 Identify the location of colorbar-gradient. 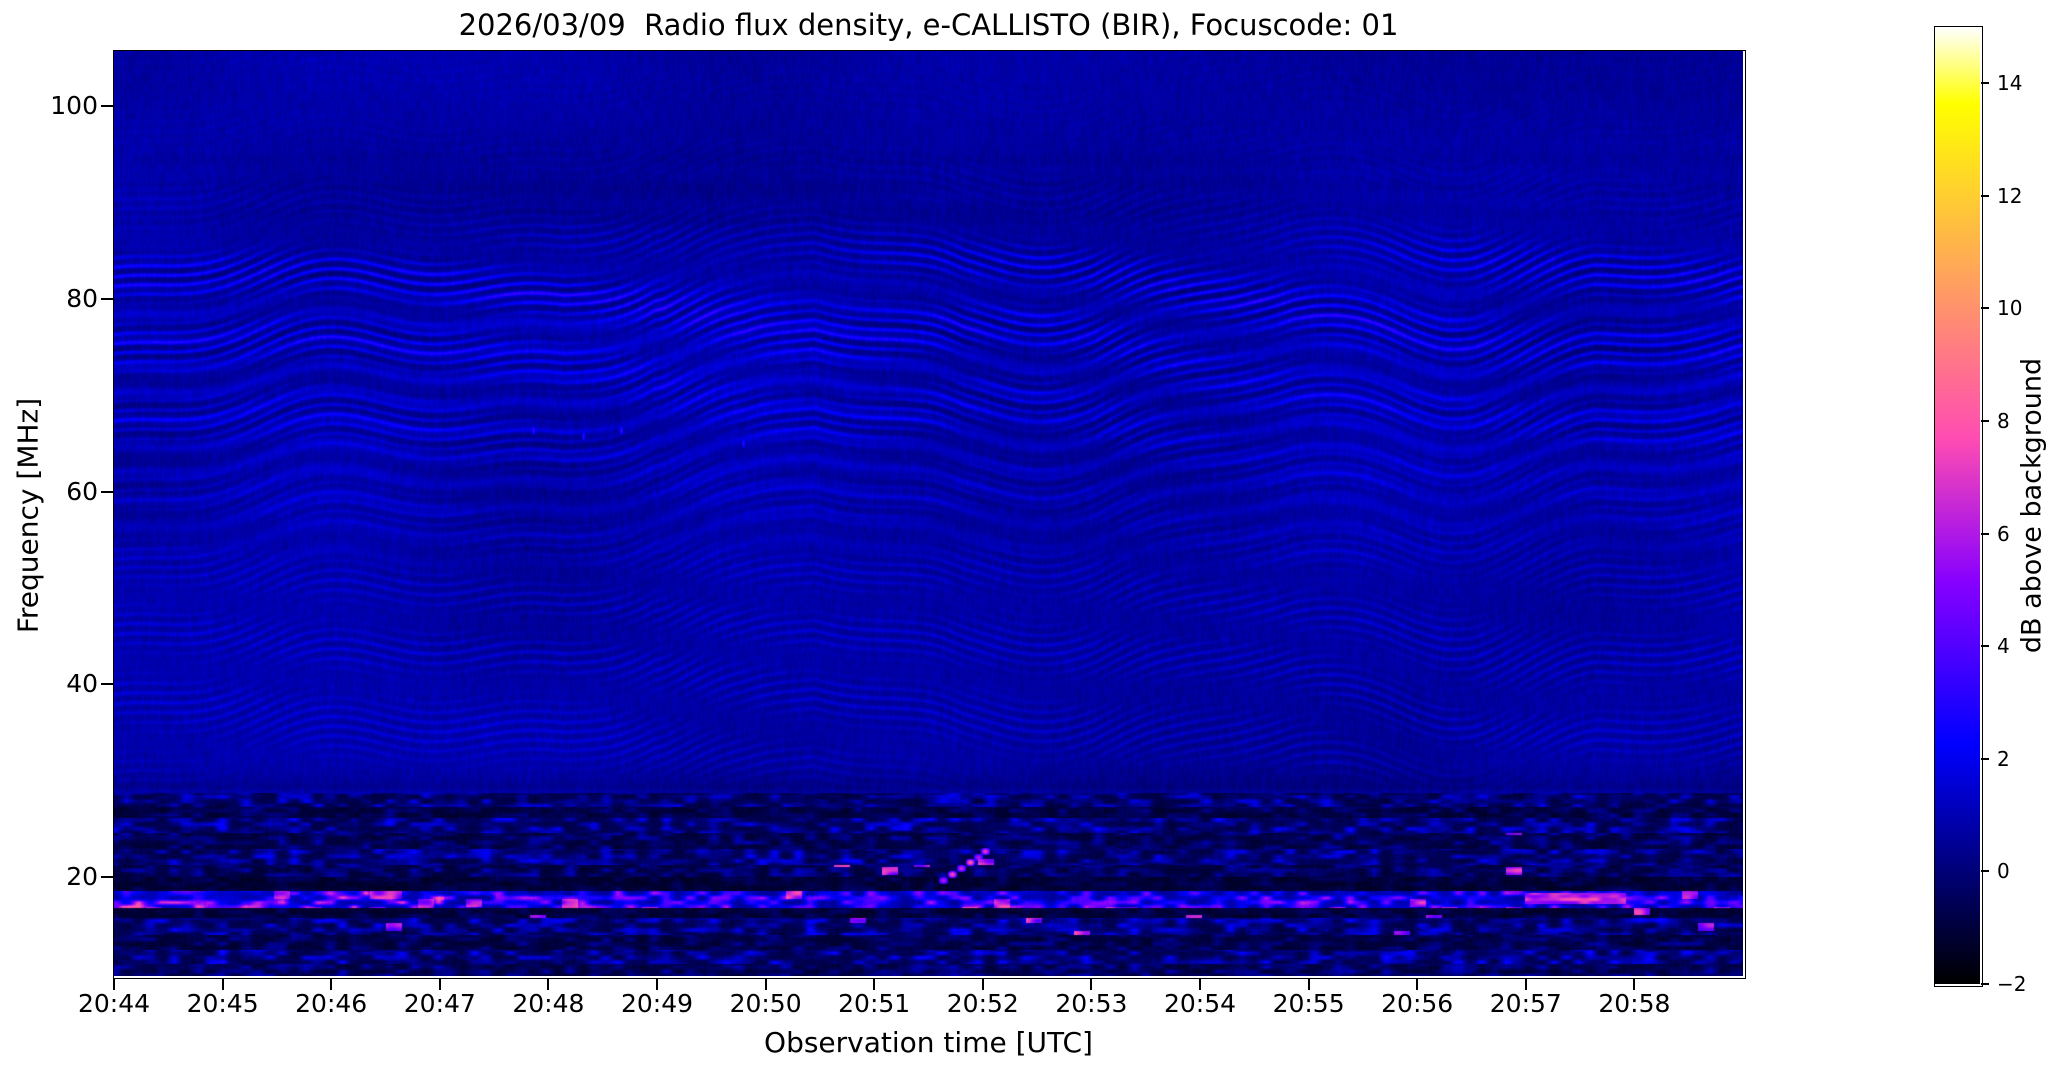
(1957, 505).